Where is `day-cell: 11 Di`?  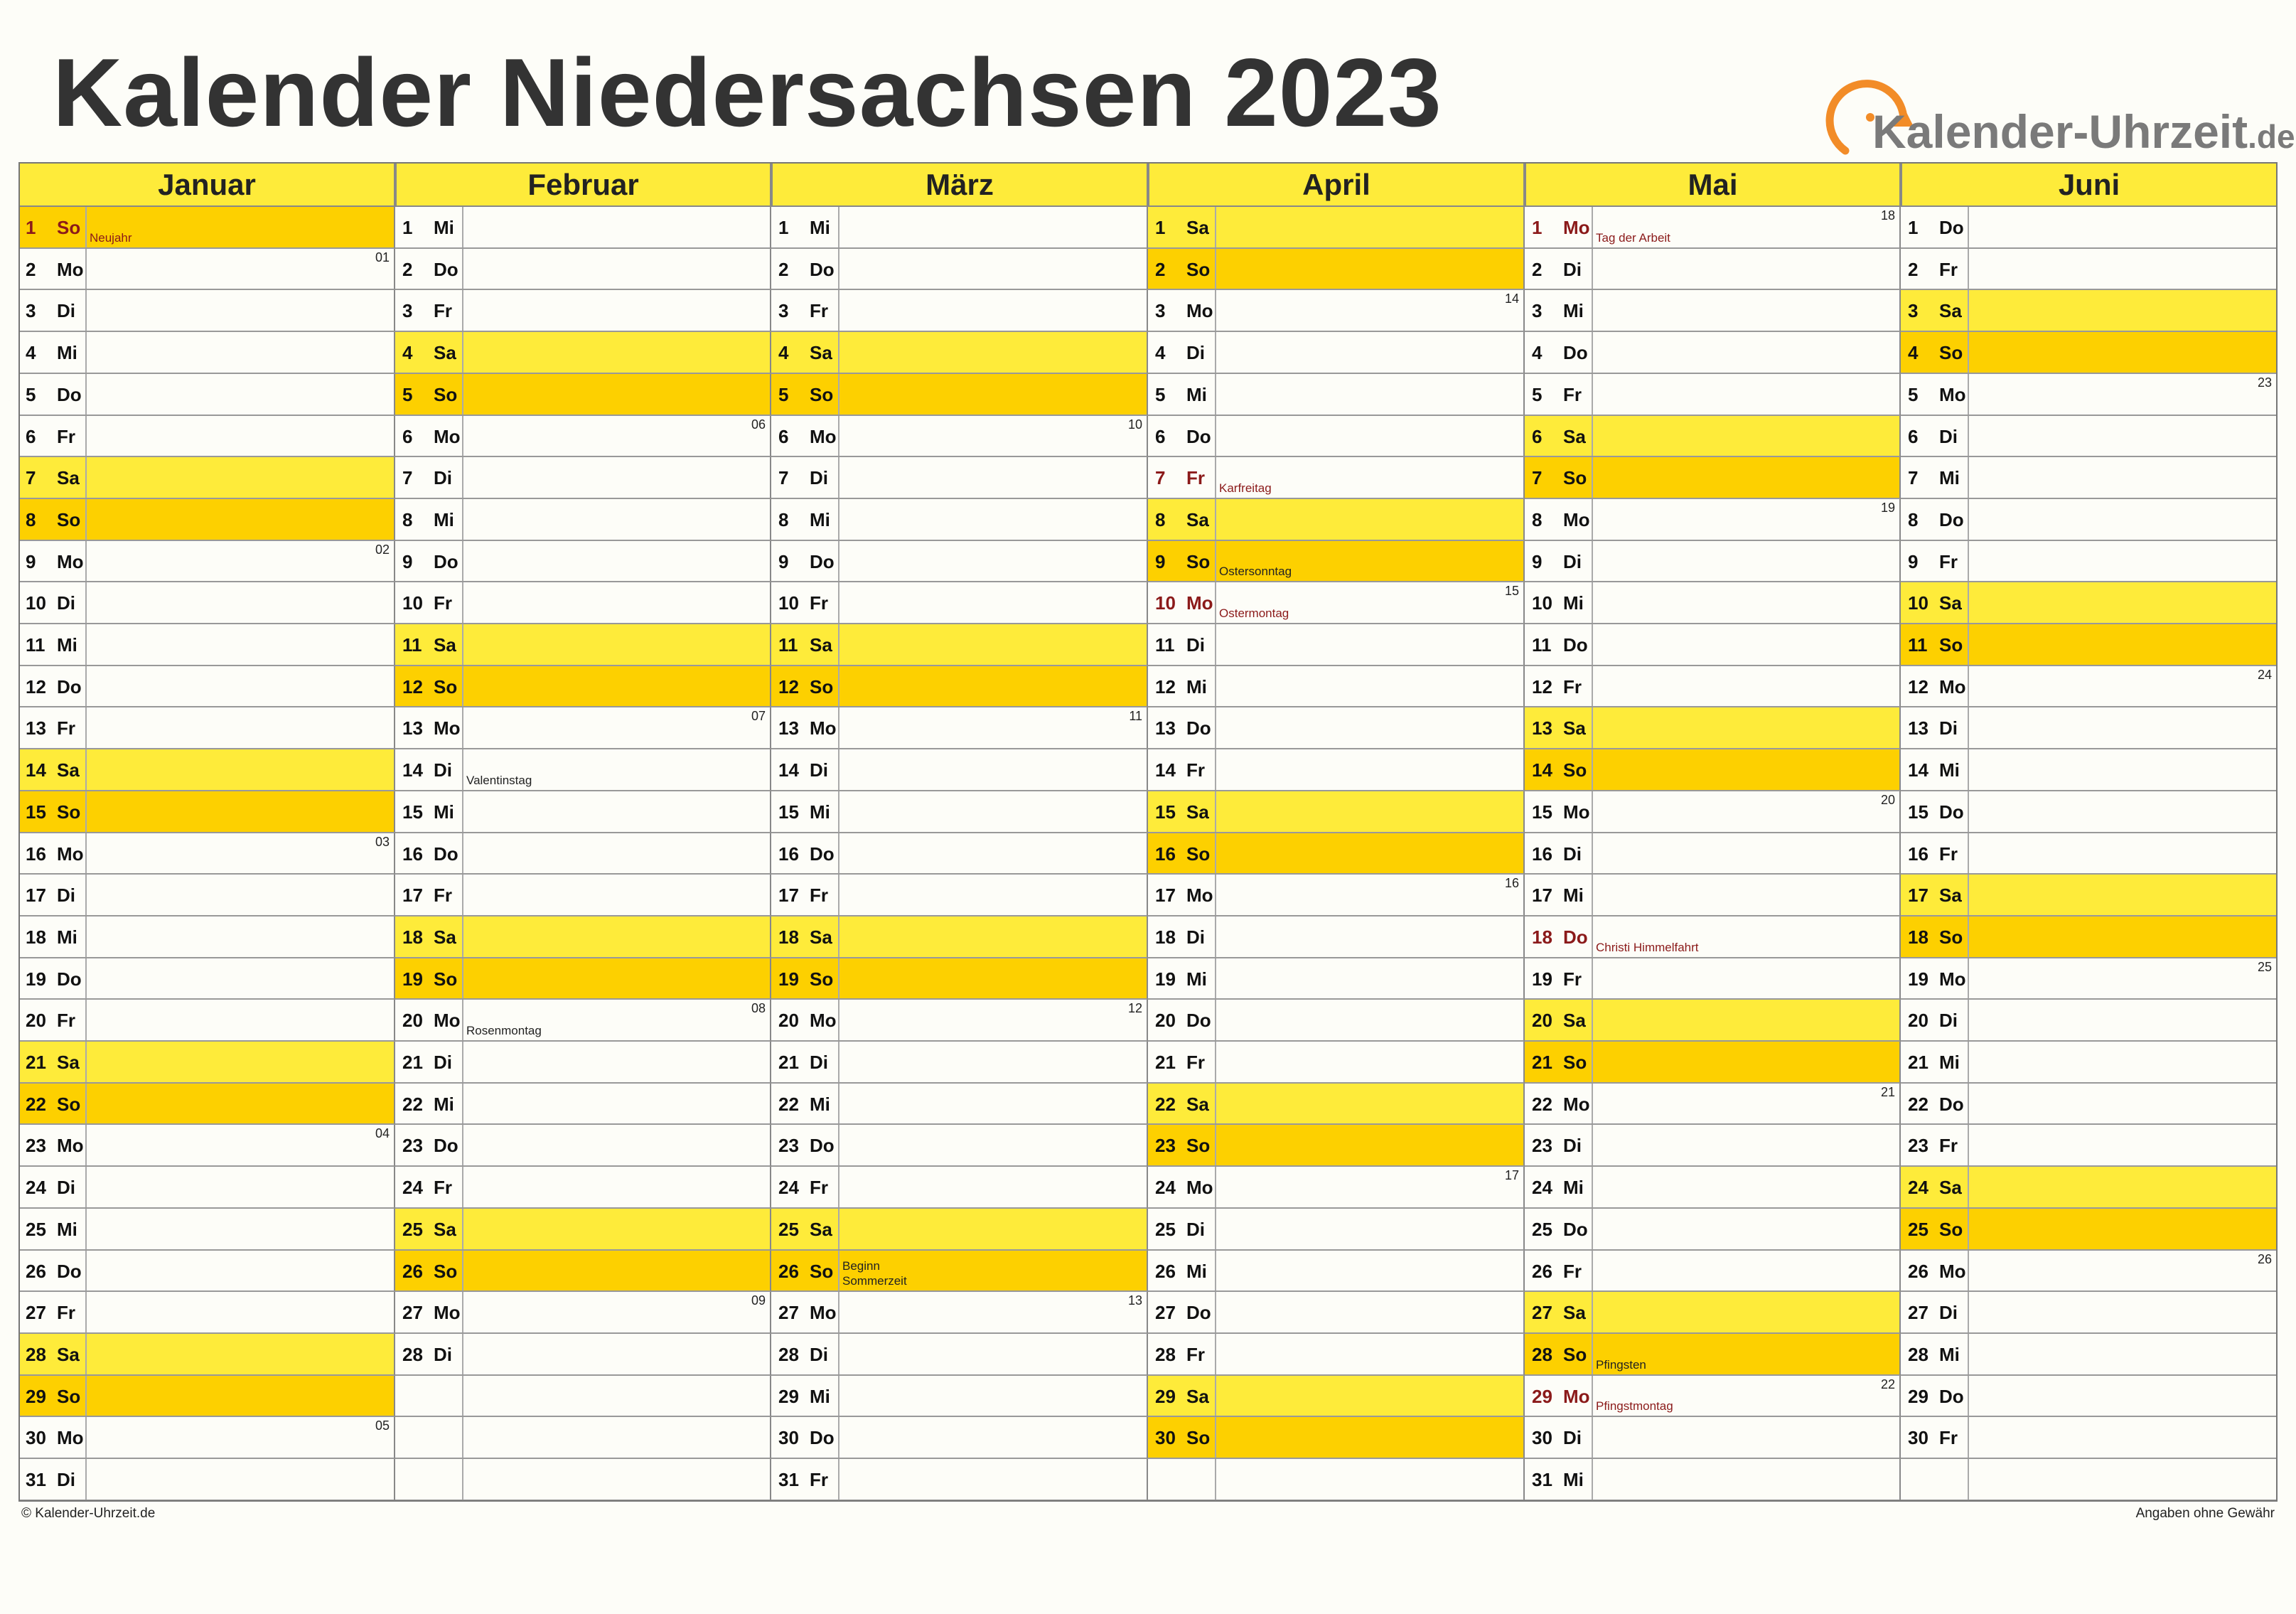
day-cell: 11 Di is located at coordinates (1336, 645).